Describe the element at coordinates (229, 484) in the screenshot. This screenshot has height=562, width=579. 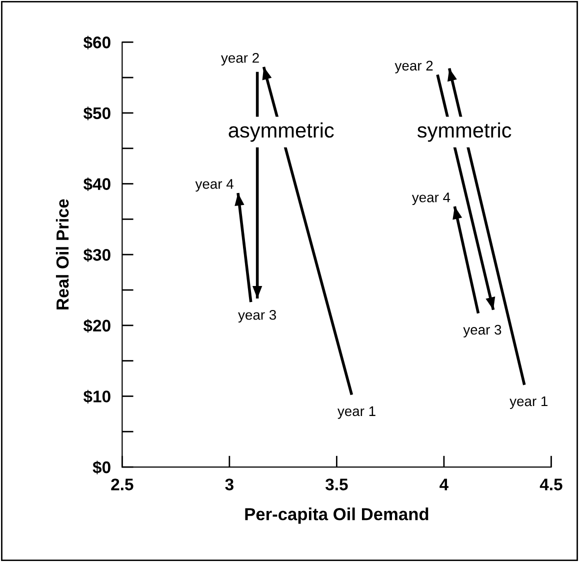
I see `x-tick-label: 3` at that location.